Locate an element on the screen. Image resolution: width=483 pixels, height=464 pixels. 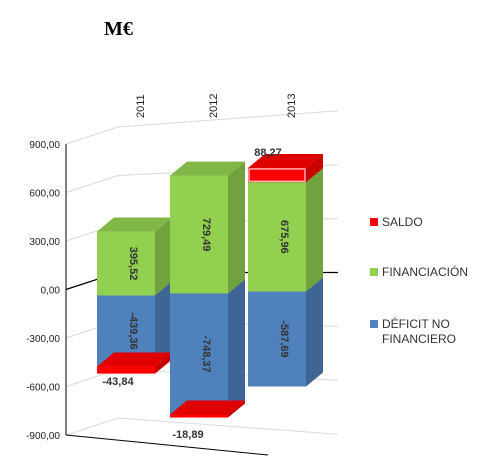
x-category-label: 2012 is located at coordinates (214, 106).